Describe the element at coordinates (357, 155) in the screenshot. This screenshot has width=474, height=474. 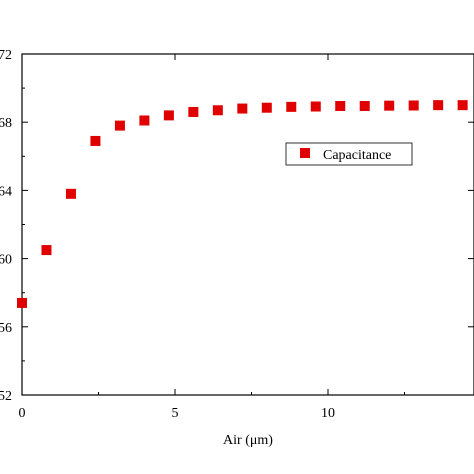
I see `legend-label: Capacitance` at that location.